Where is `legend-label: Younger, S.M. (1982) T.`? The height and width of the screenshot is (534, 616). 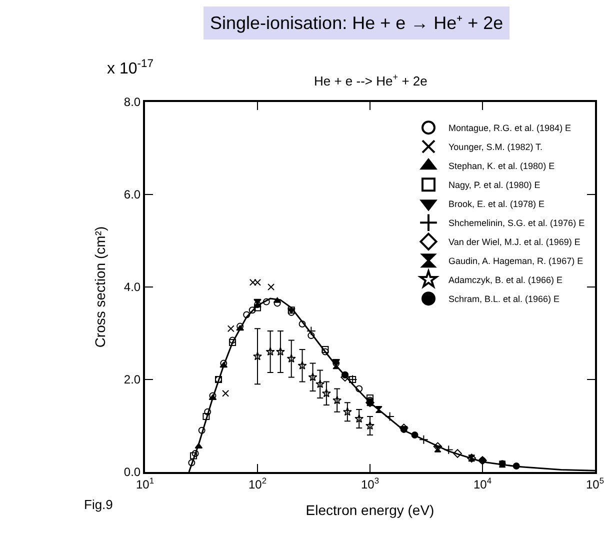 legend-label: Younger, S.M. (1982) T. is located at coordinates (495, 147).